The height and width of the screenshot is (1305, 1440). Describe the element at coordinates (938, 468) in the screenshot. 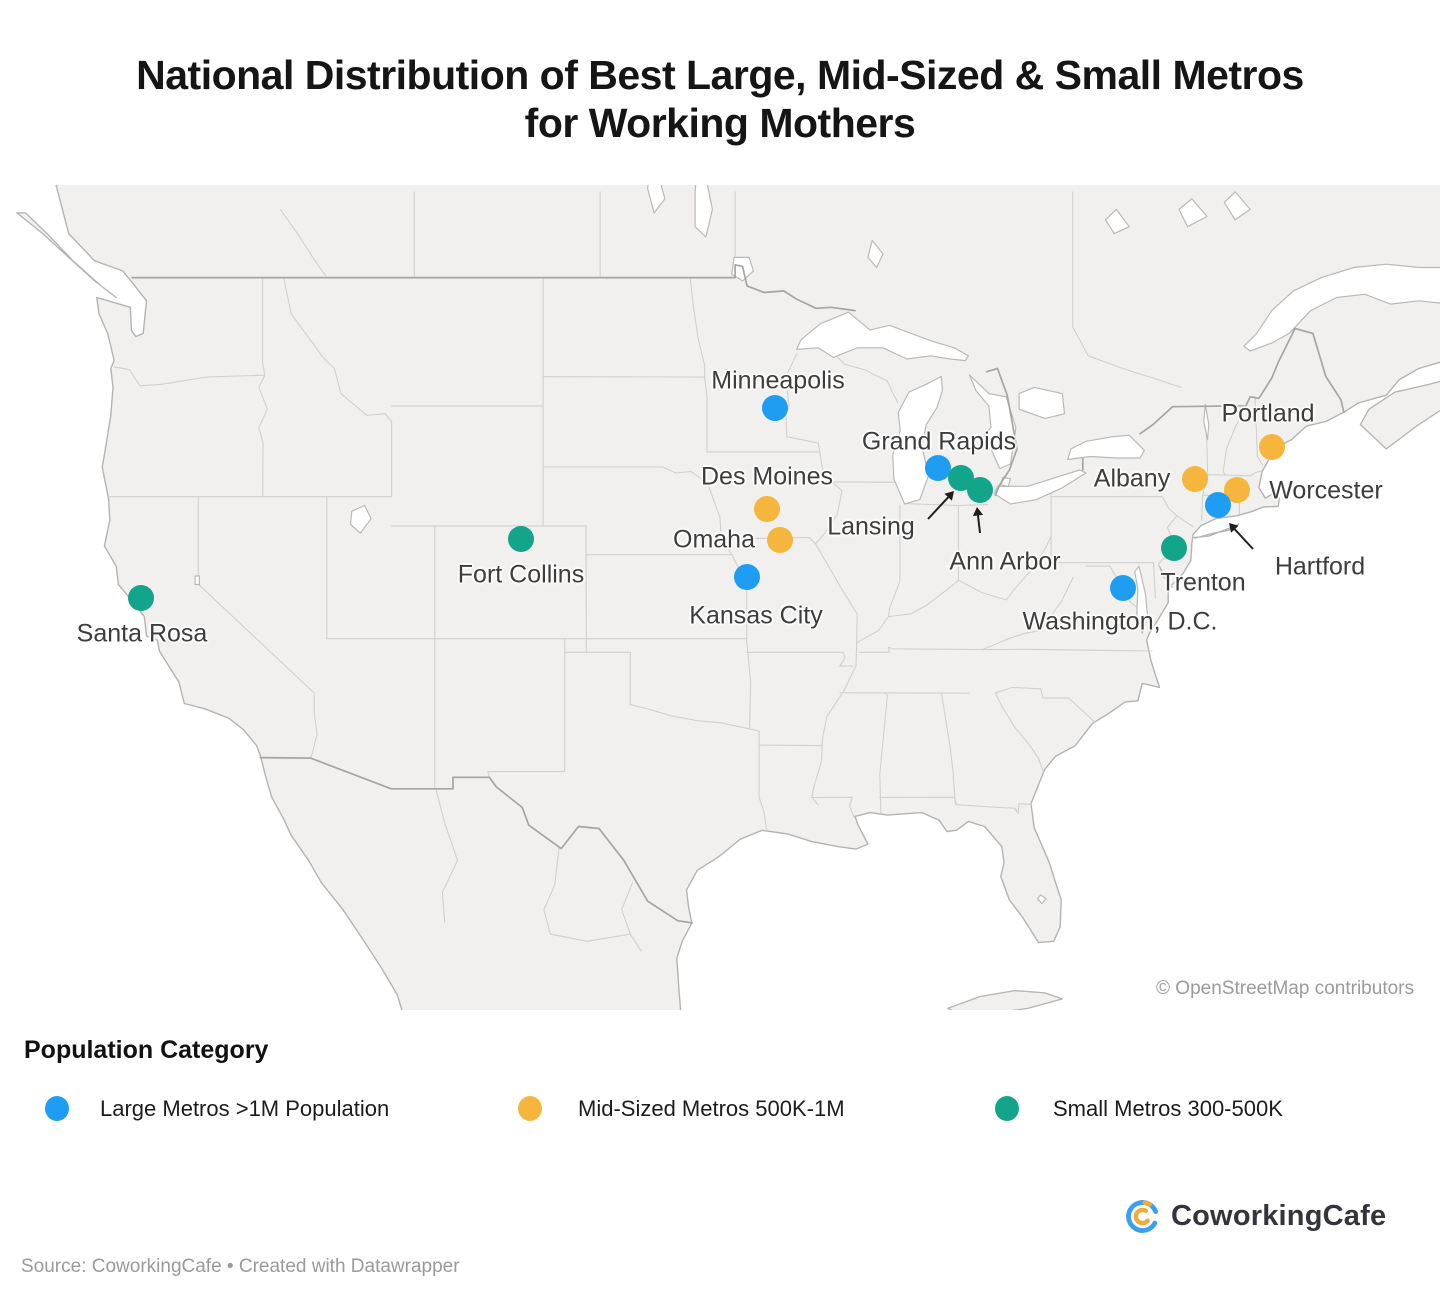

I see `city-marker-grand-rapids` at that location.